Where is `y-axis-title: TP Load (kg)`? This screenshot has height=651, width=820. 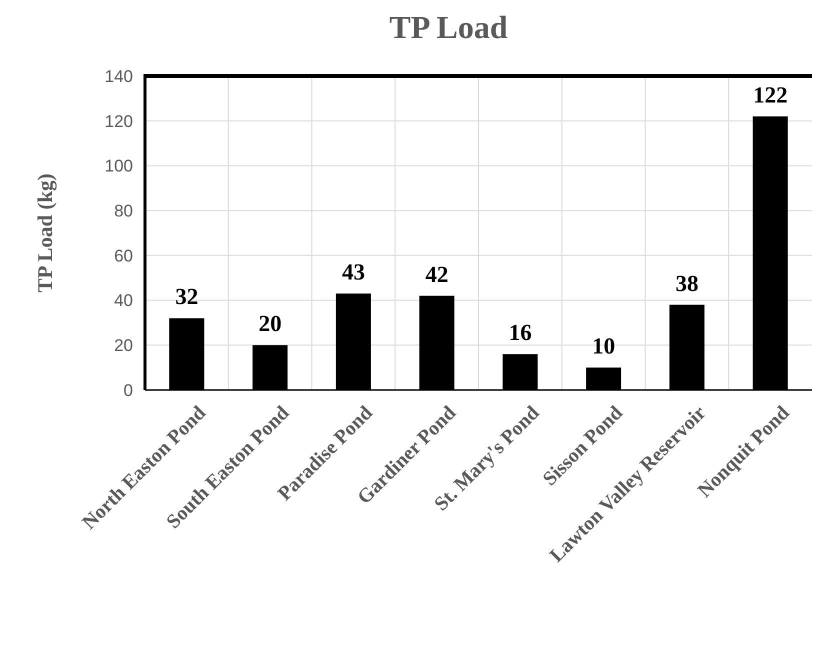 y-axis-title: TP Load (kg) is located at coordinates (45, 233).